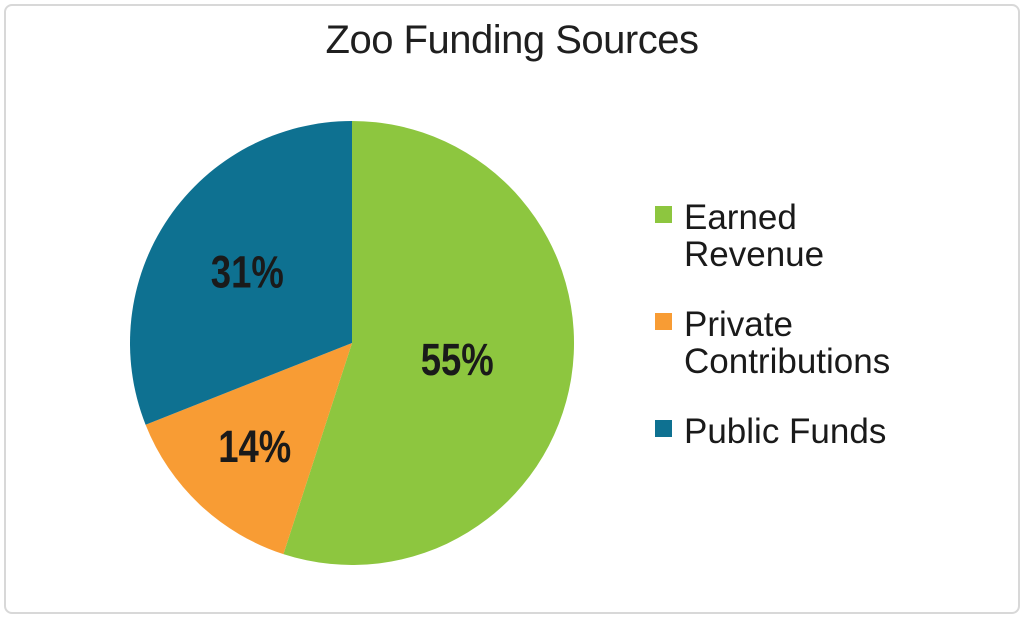  What do you see at coordinates (663, 214) in the screenshot?
I see `legend-swatch-earned-revenue` at bounding box center [663, 214].